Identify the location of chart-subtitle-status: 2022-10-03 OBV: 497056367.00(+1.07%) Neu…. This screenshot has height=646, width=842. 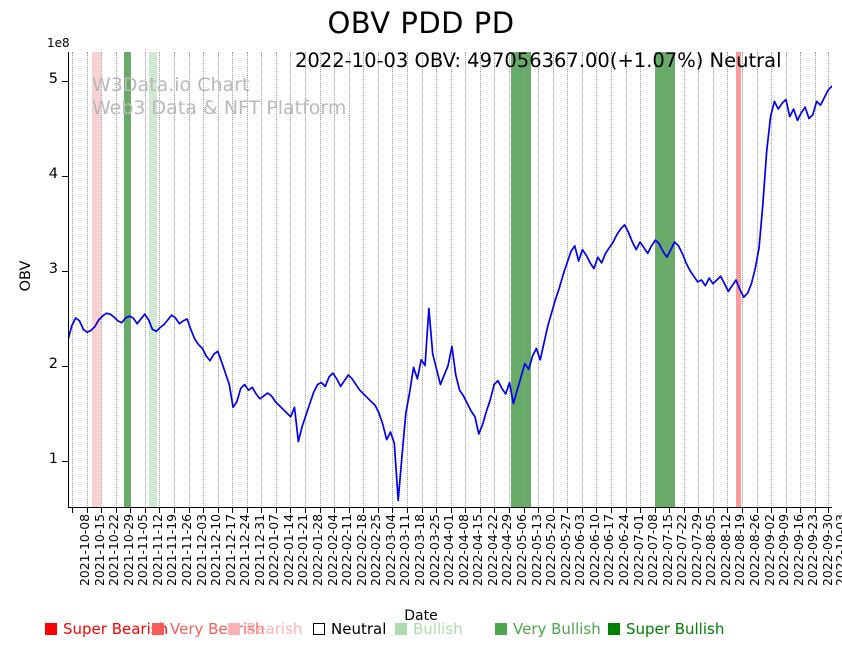
(538, 60).